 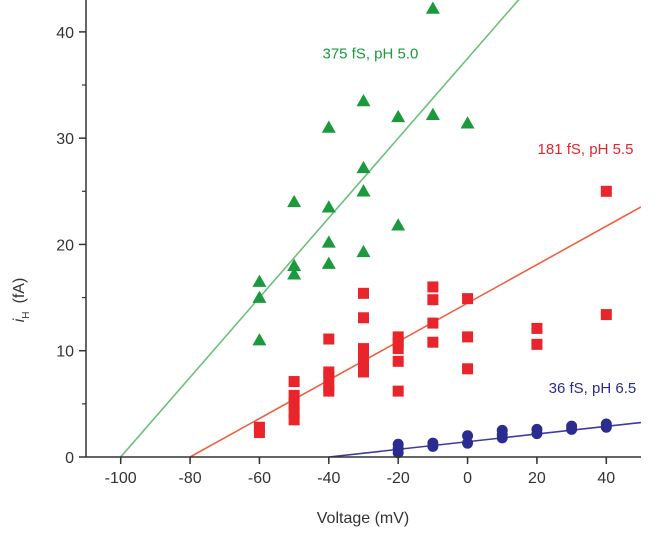 I want to click on x-tick-label: -40, so click(x=328, y=478).